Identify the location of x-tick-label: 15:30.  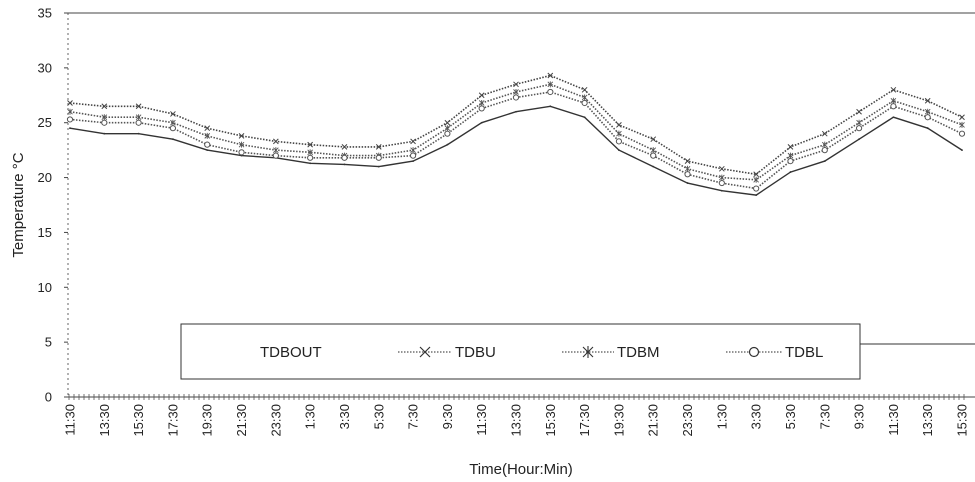
(550, 420).